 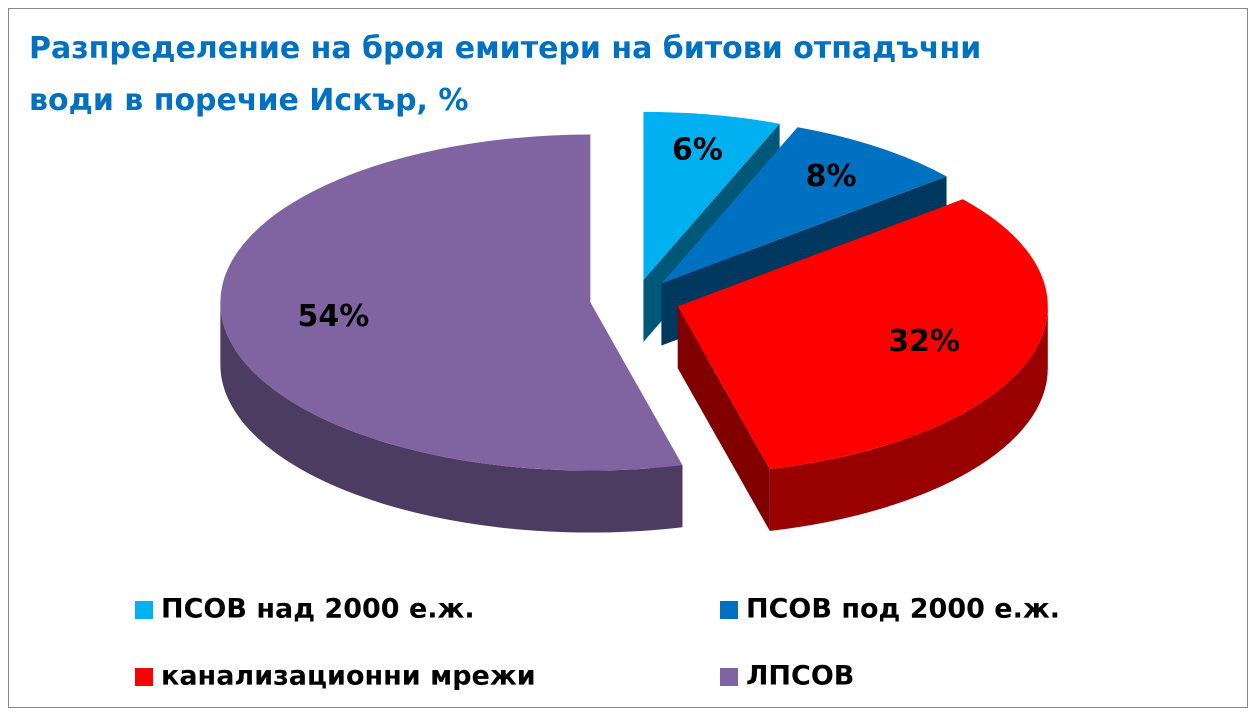 I want to click on legend-label: канализационни мрежи, so click(x=348, y=676).